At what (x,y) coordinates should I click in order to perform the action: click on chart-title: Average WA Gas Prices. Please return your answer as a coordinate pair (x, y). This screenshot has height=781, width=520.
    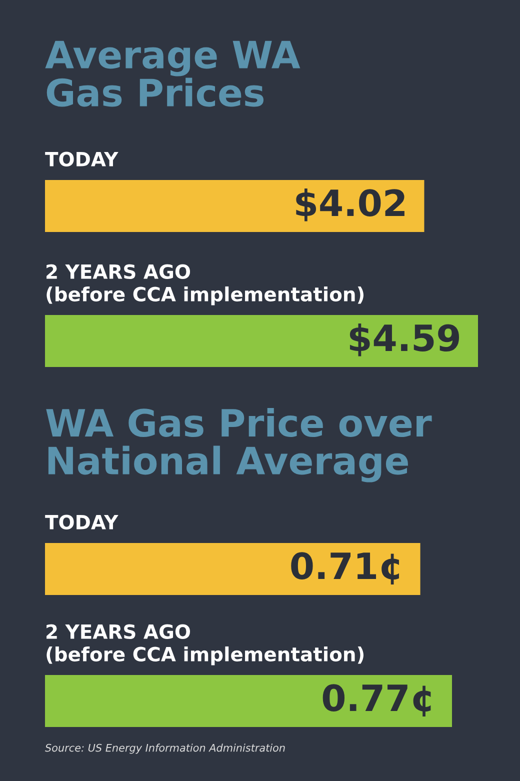
    Looking at the image, I should click on (172, 73).